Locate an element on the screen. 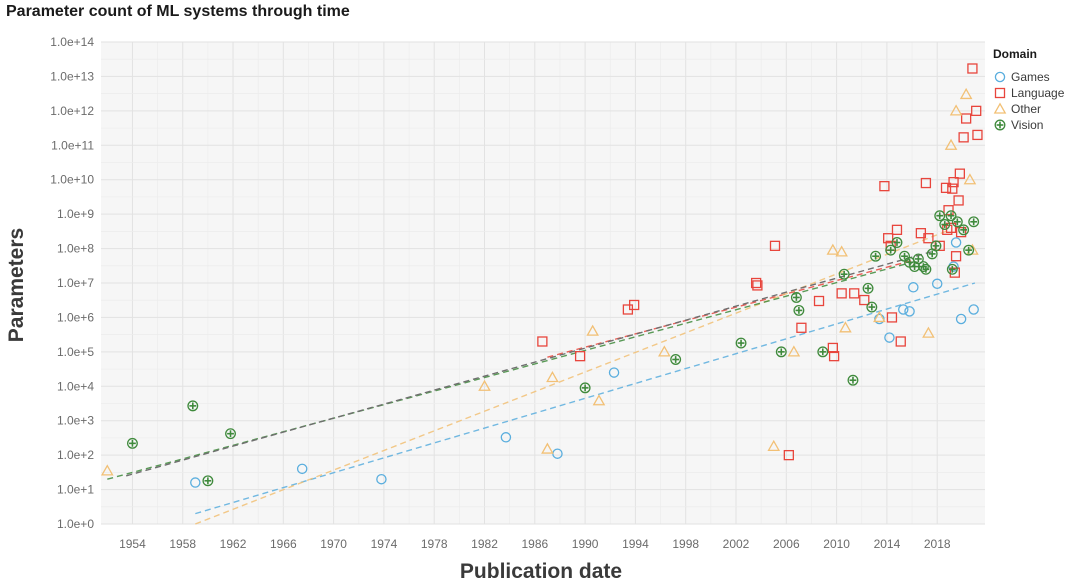 This screenshot has width=1080, height=586. y-tick-label: 1.0e+1 is located at coordinates (75, 490).